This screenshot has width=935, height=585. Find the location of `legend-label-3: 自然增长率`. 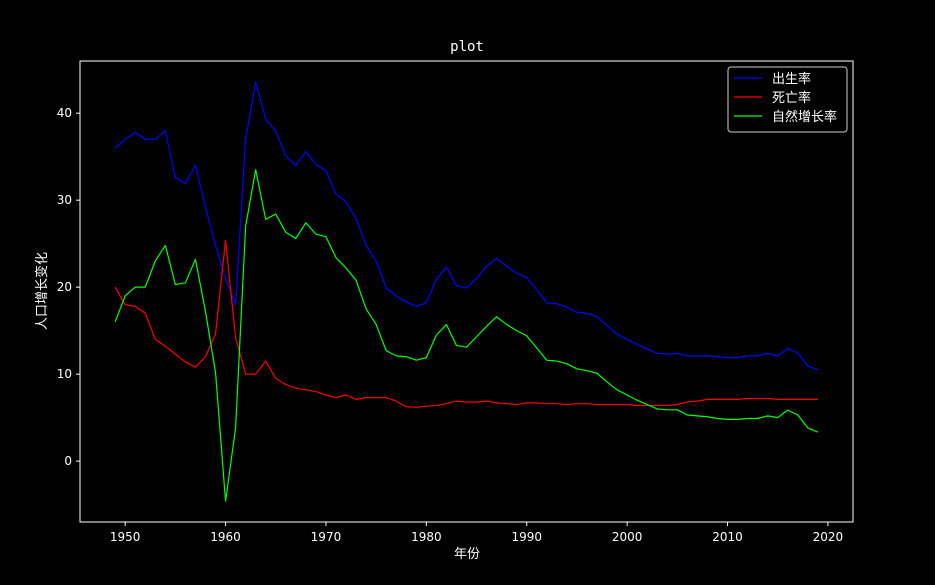

legend-label-3: 自然增长率 is located at coordinates (804, 117).